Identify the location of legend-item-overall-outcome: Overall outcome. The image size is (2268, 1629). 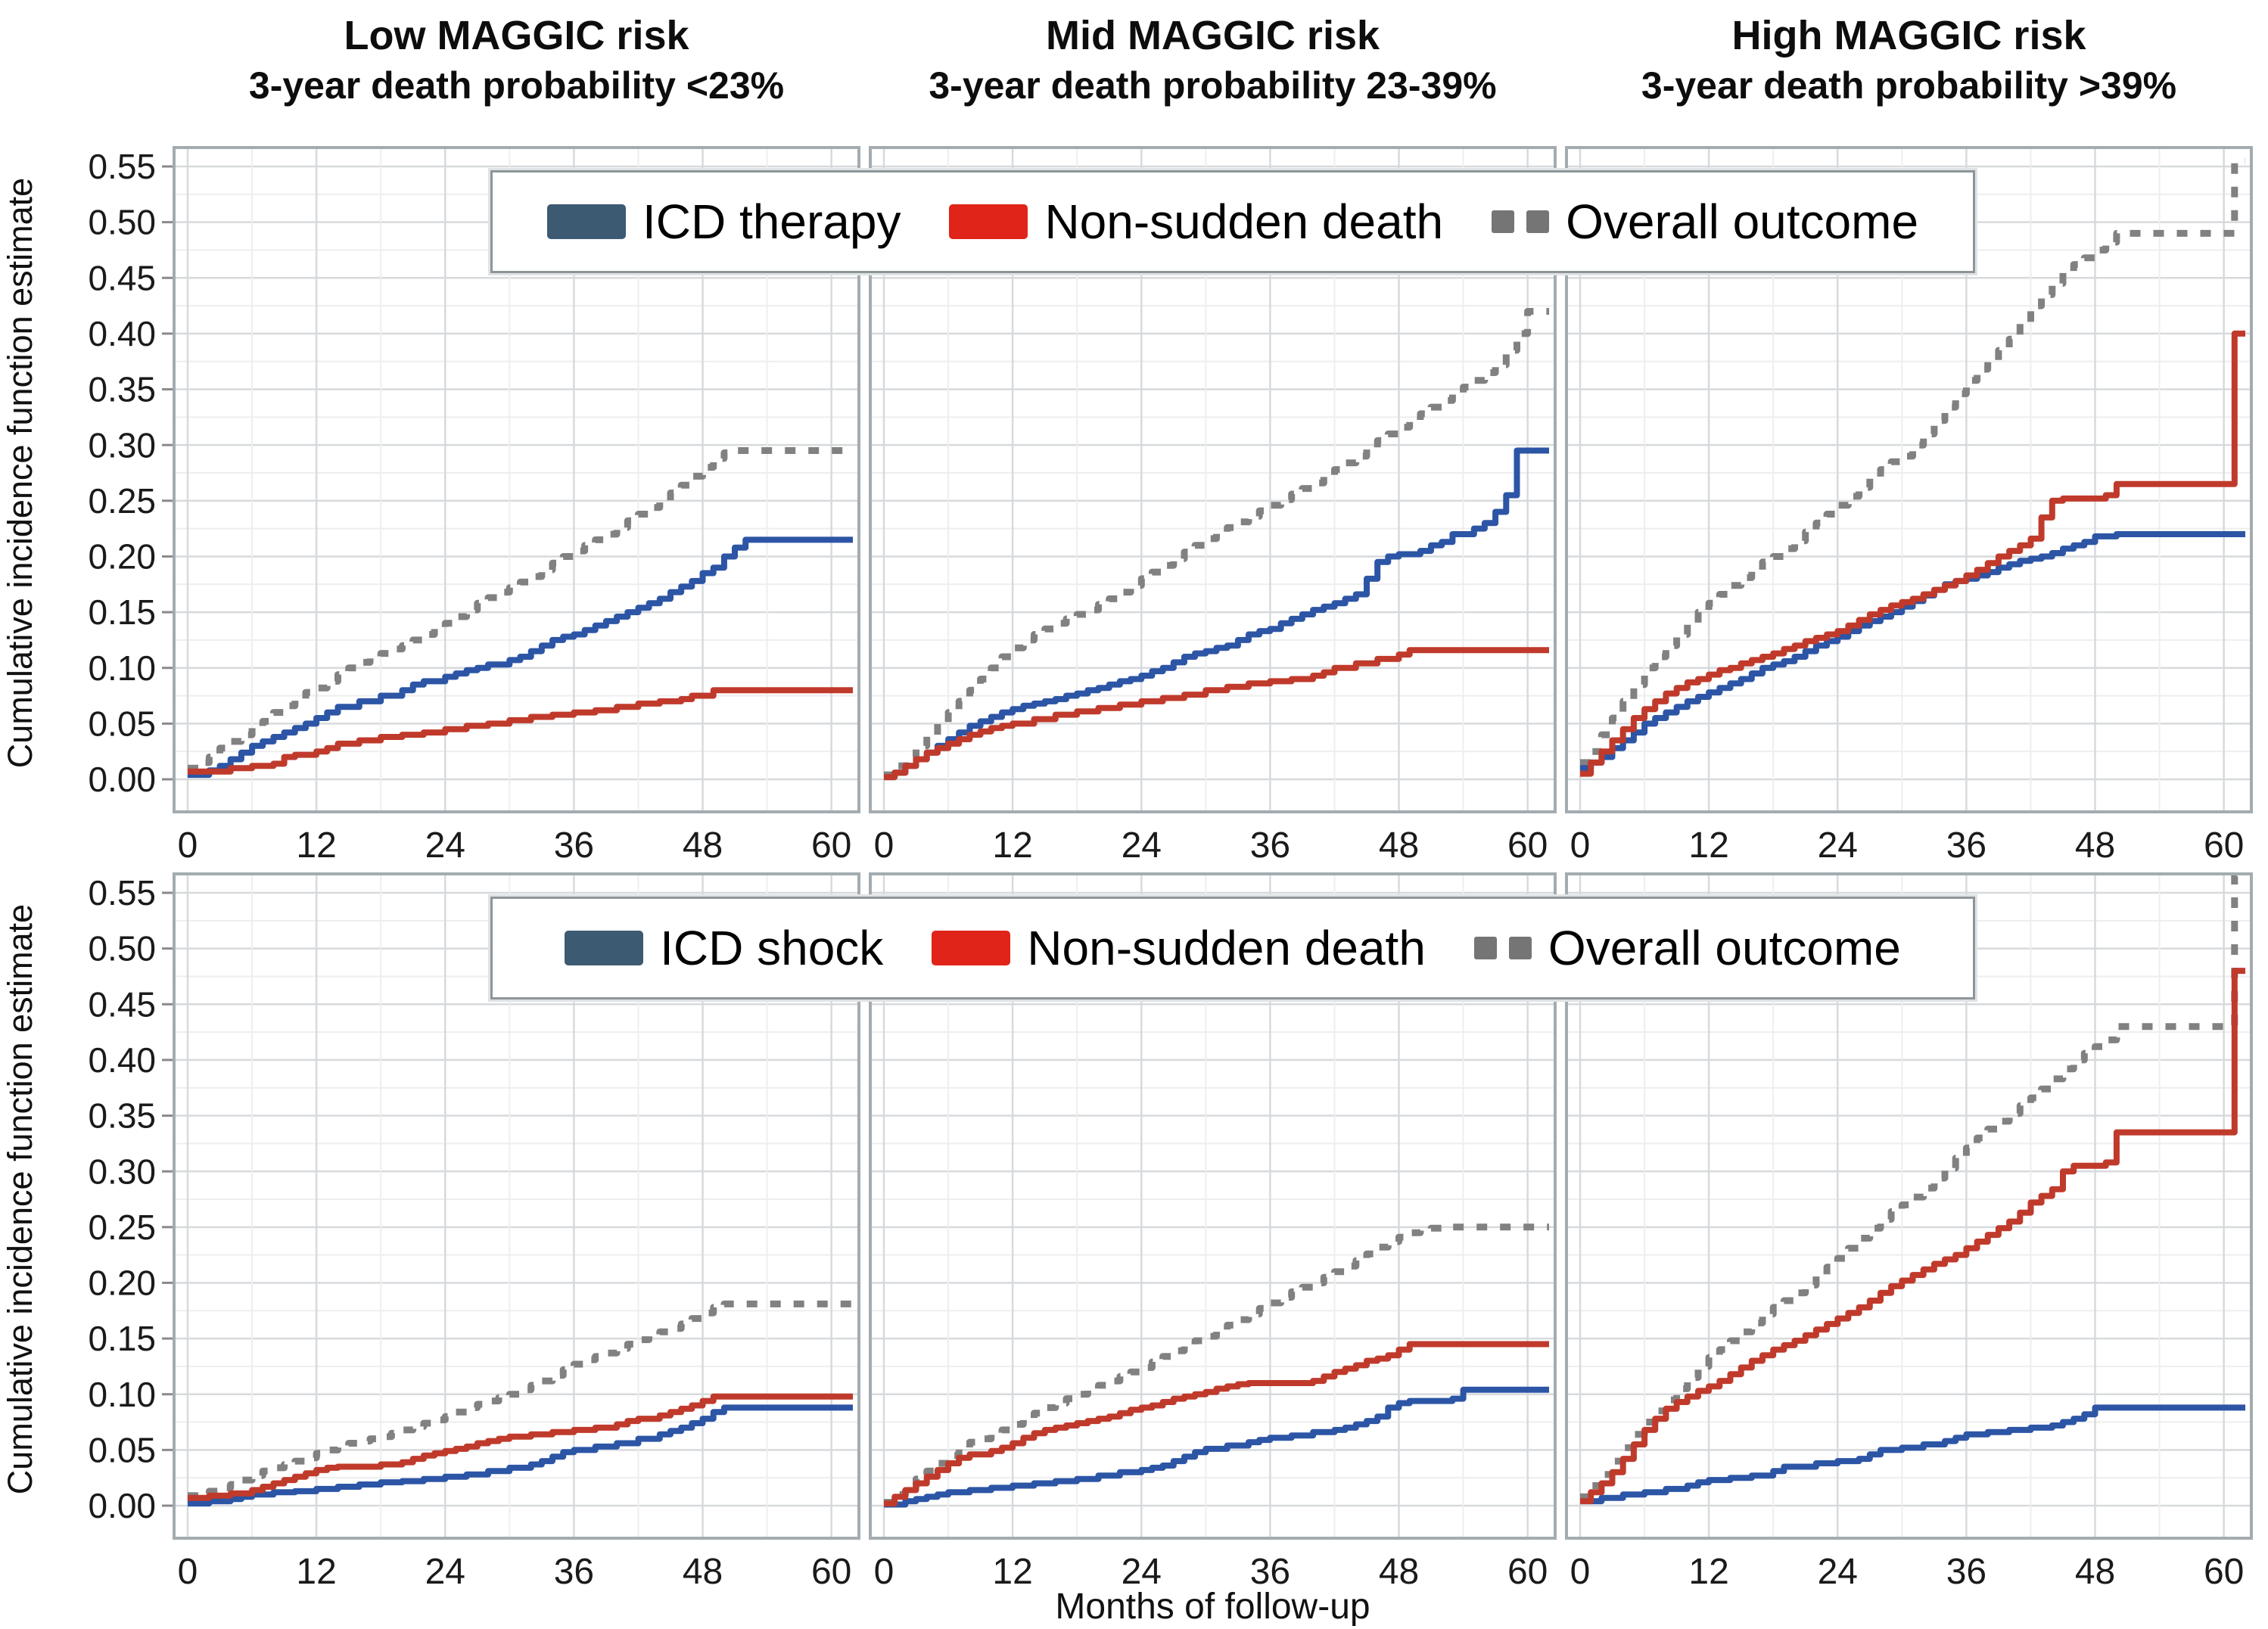
(1705, 222).